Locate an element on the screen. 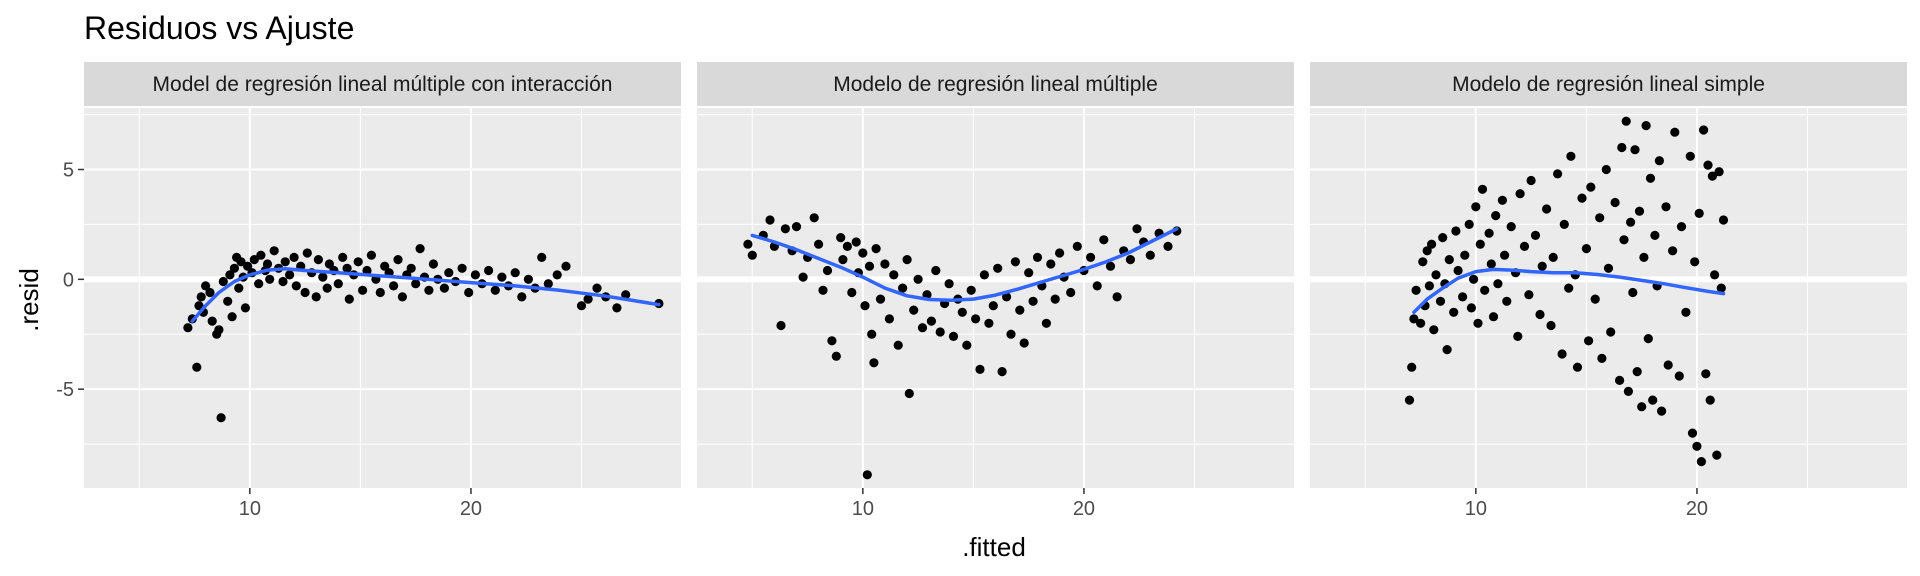 The image size is (1920, 576). facet-strip-label: Modelo de regresión lineal simple is located at coordinates (1608, 84).